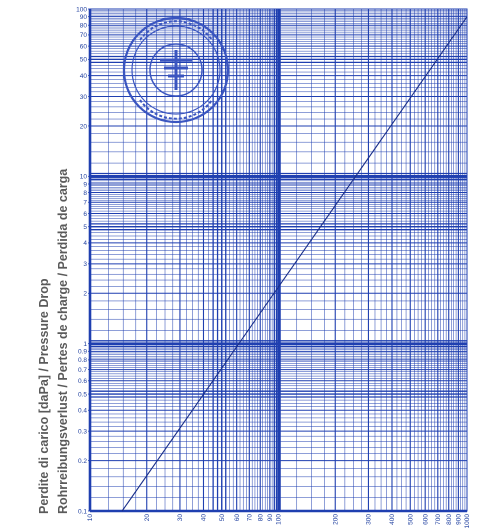 This screenshot has width=477, height=529. What do you see at coordinates (180, 518) in the screenshot?
I see `x-tick-label: 30` at bounding box center [180, 518].